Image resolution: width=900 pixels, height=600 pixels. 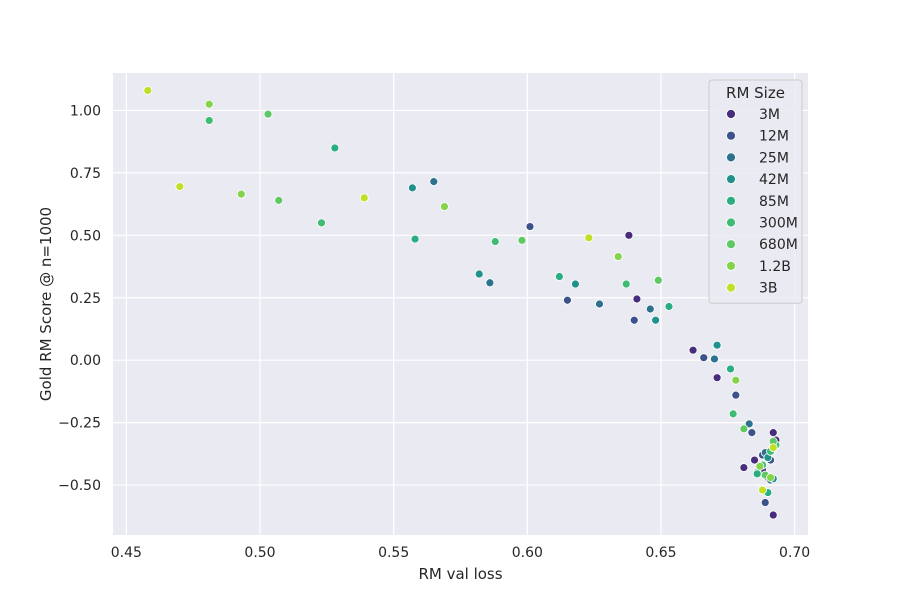 I want to click on y-axis-ticks: −0.50 −0.25 0.00 0.25 0.50 0.75 1.00, so click(x=79, y=298).